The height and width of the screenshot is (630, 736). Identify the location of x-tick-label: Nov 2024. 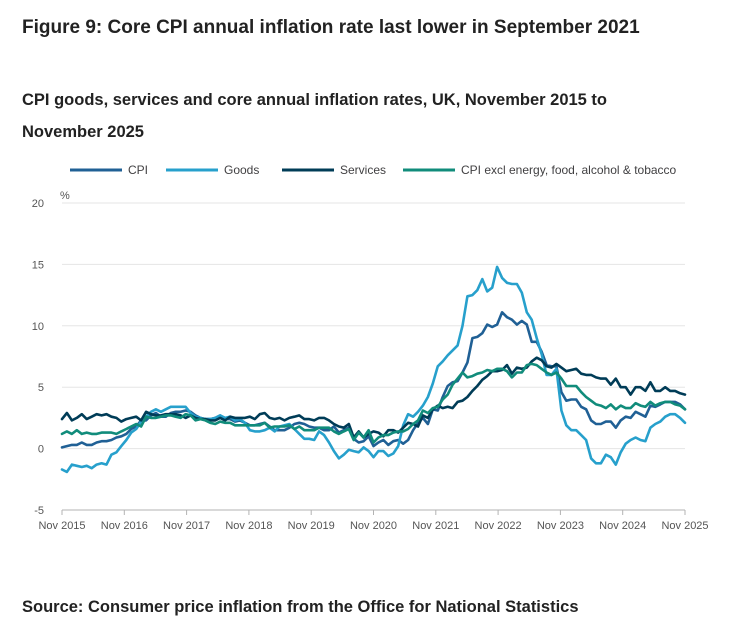
(622, 526).